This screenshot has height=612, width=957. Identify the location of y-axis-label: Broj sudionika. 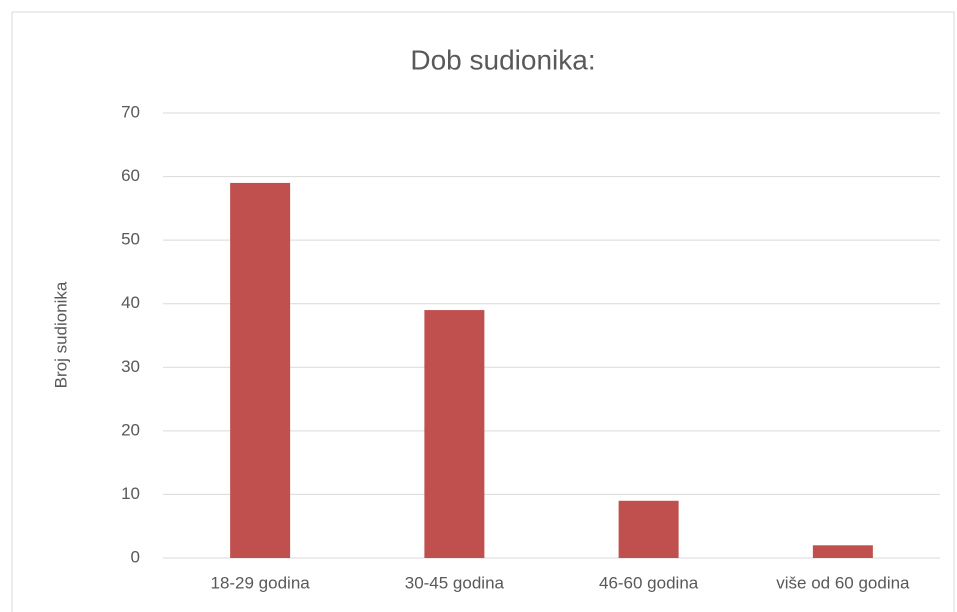
(60, 334).